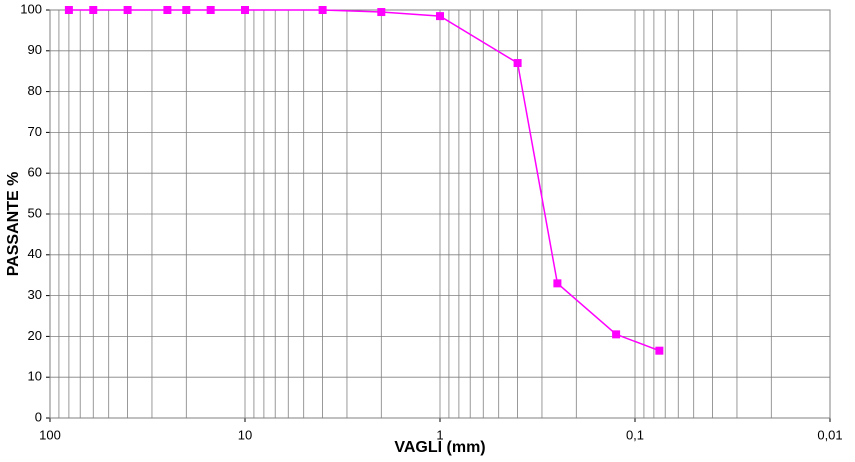  Describe the element at coordinates (35, 212) in the screenshot. I see `y-tick-label: 50` at that location.